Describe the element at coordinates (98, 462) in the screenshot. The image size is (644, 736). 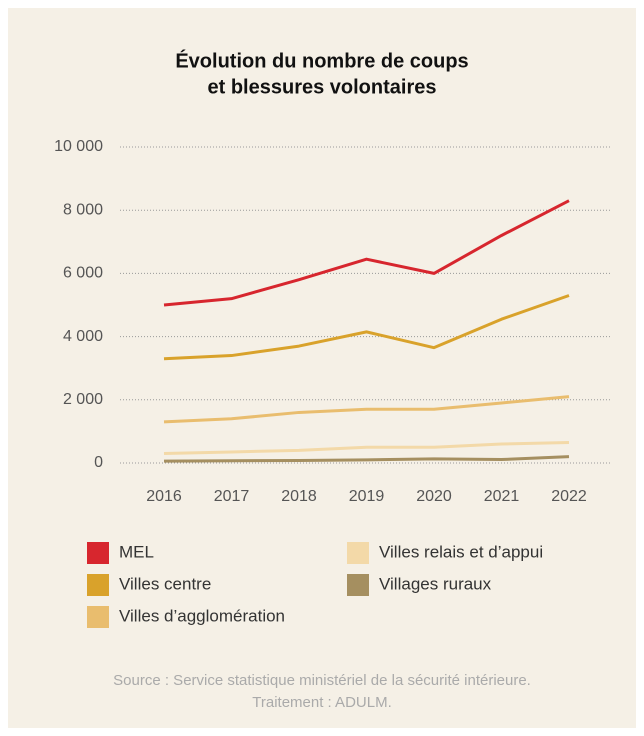
I see `y-tick-label: 0` at that location.